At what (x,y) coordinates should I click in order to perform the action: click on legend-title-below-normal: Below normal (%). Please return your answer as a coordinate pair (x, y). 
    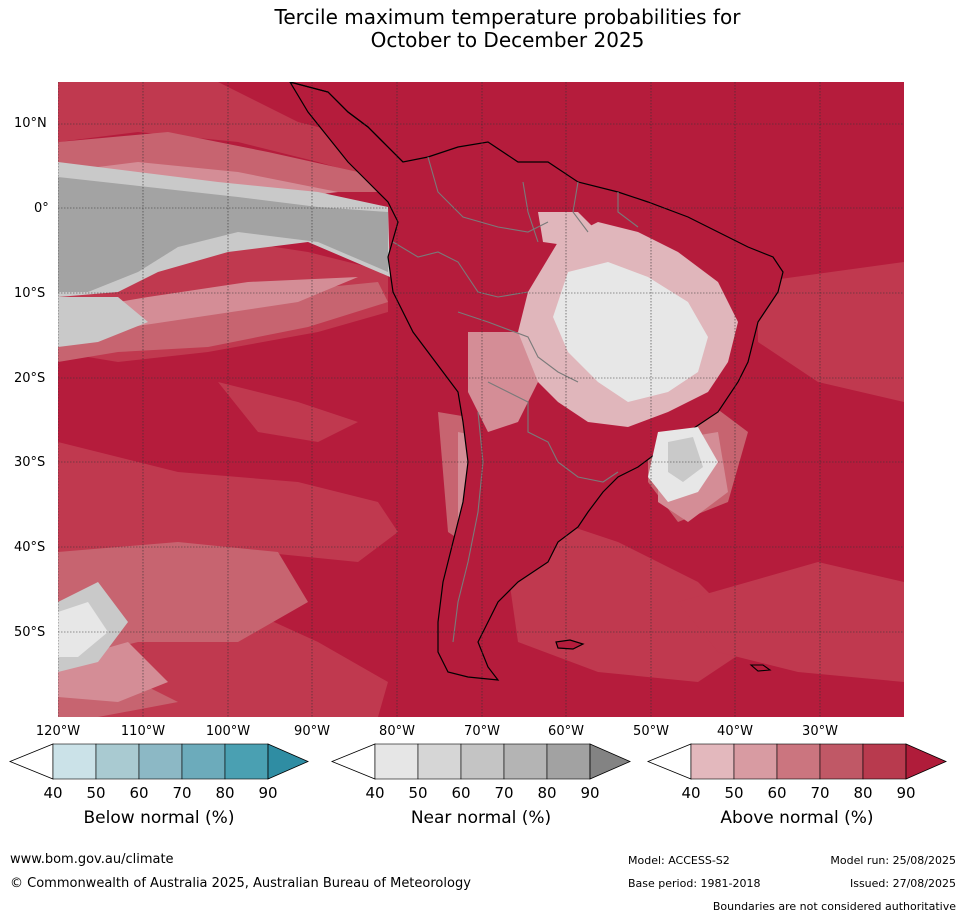
    Looking at the image, I should click on (159, 818).